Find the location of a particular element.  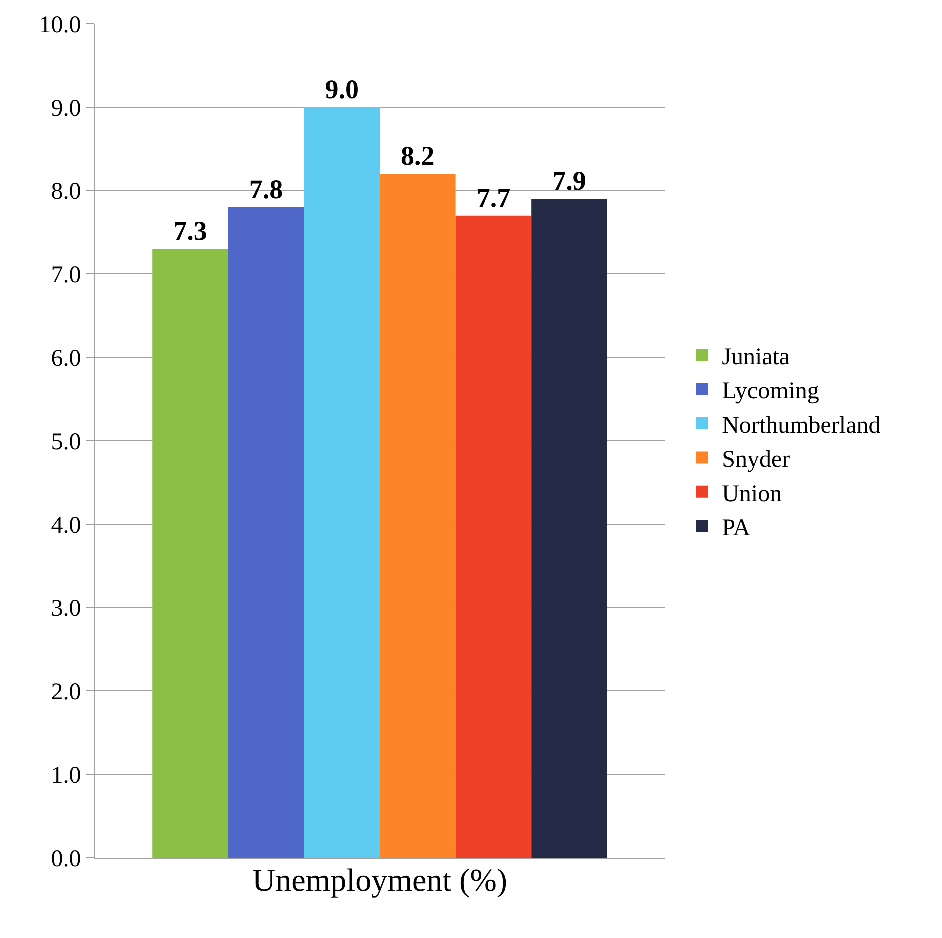

legend-label: Juniata is located at coordinates (756, 357).